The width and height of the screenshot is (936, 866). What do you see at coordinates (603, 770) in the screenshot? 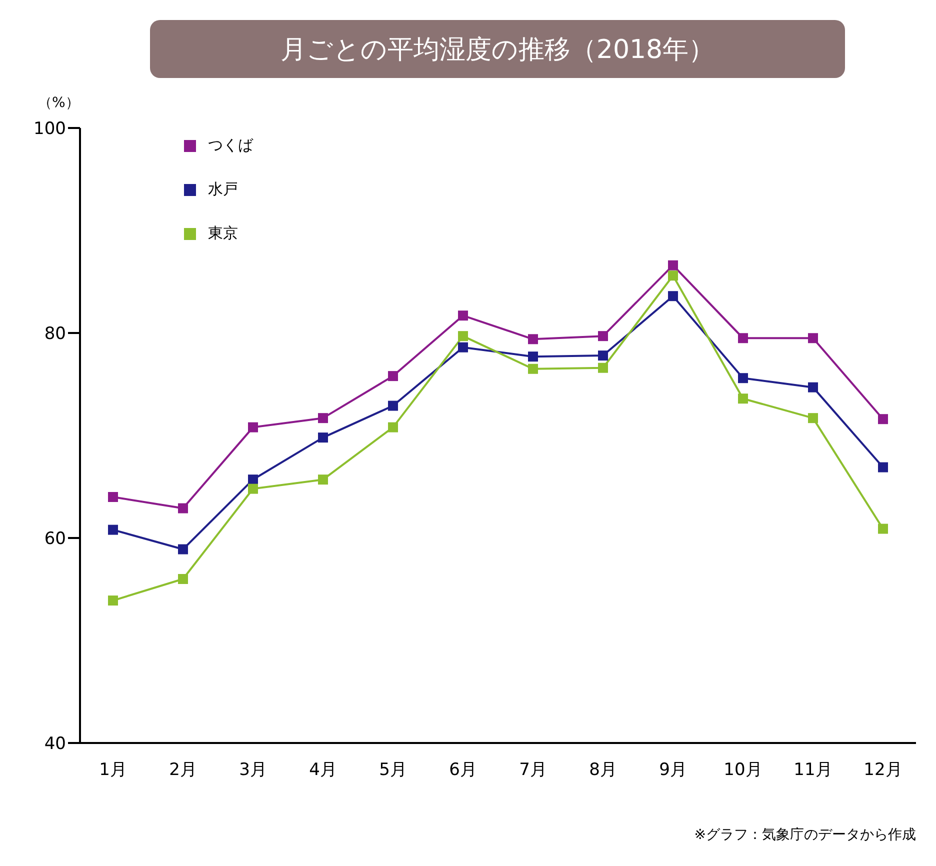
I see `x-tick-label: 8月` at bounding box center [603, 770].